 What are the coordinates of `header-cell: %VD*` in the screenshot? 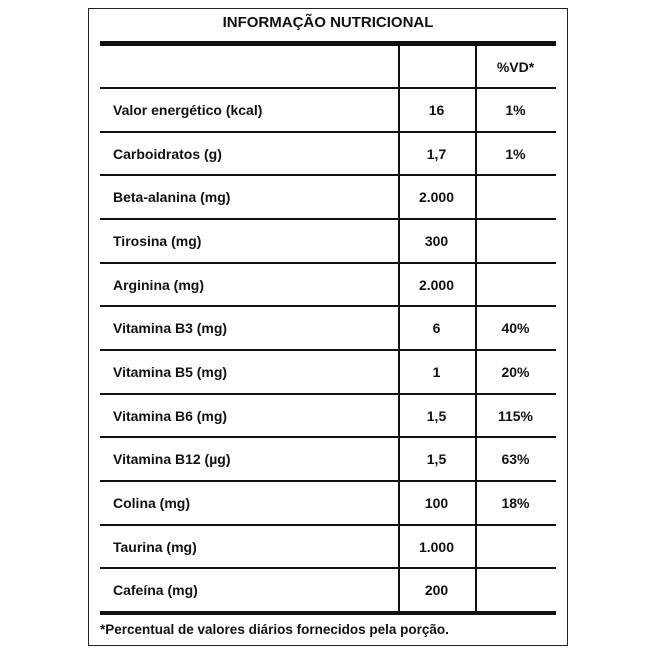 It's located at (515, 66).